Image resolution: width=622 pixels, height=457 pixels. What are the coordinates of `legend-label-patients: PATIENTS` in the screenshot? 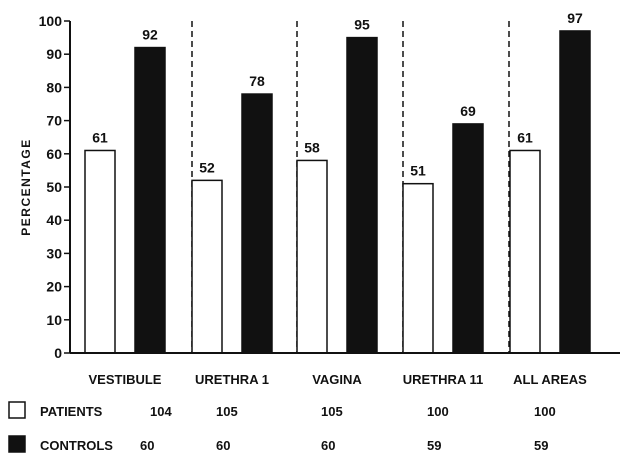 It's located at (71, 411).